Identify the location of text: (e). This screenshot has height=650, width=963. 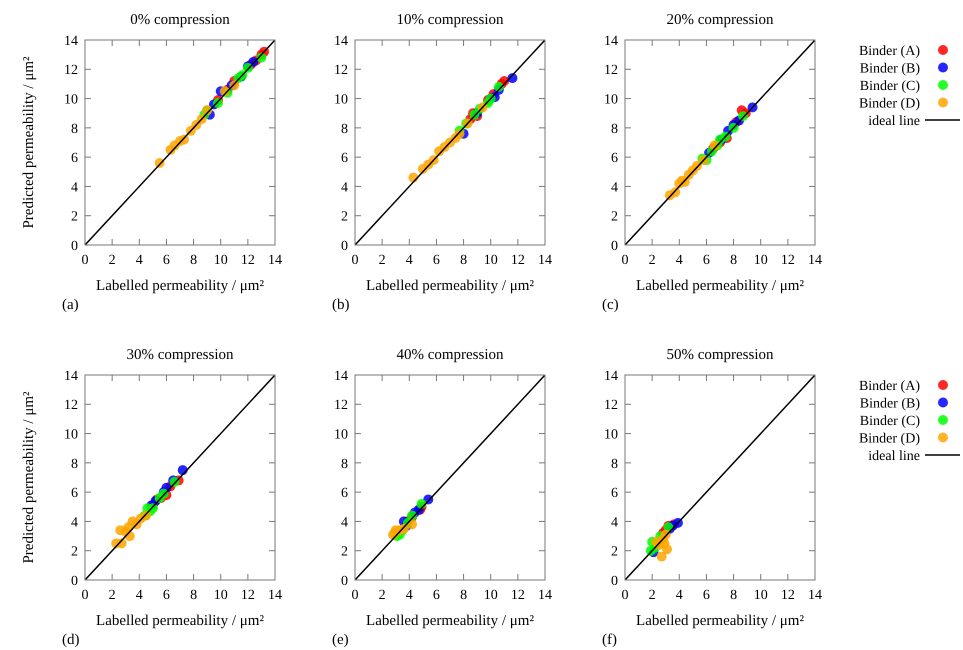
(340, 640).